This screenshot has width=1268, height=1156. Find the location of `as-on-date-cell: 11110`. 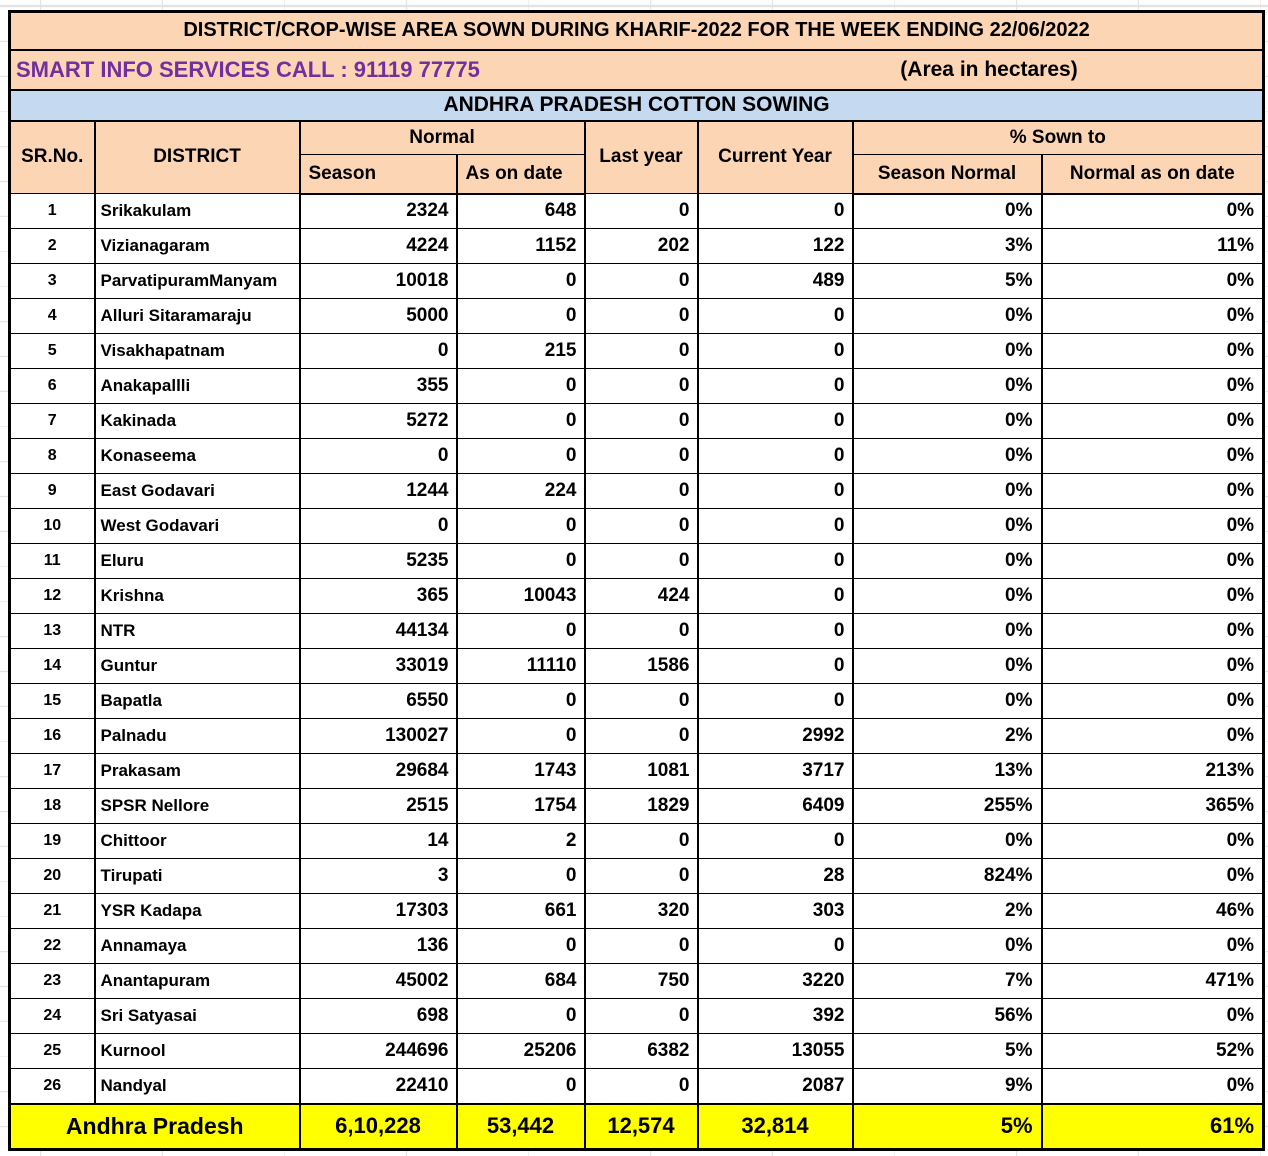

as-on-date-cell: 11110 is located at coordinates (520, 666).